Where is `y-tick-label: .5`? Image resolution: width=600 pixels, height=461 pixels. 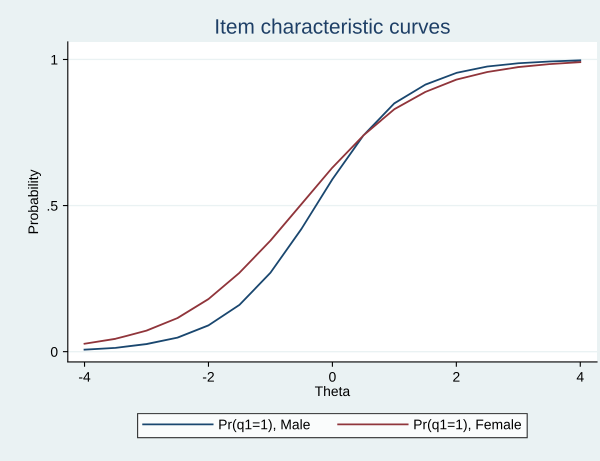 y-tick-label: .5 is located at coordinates (53, 206).